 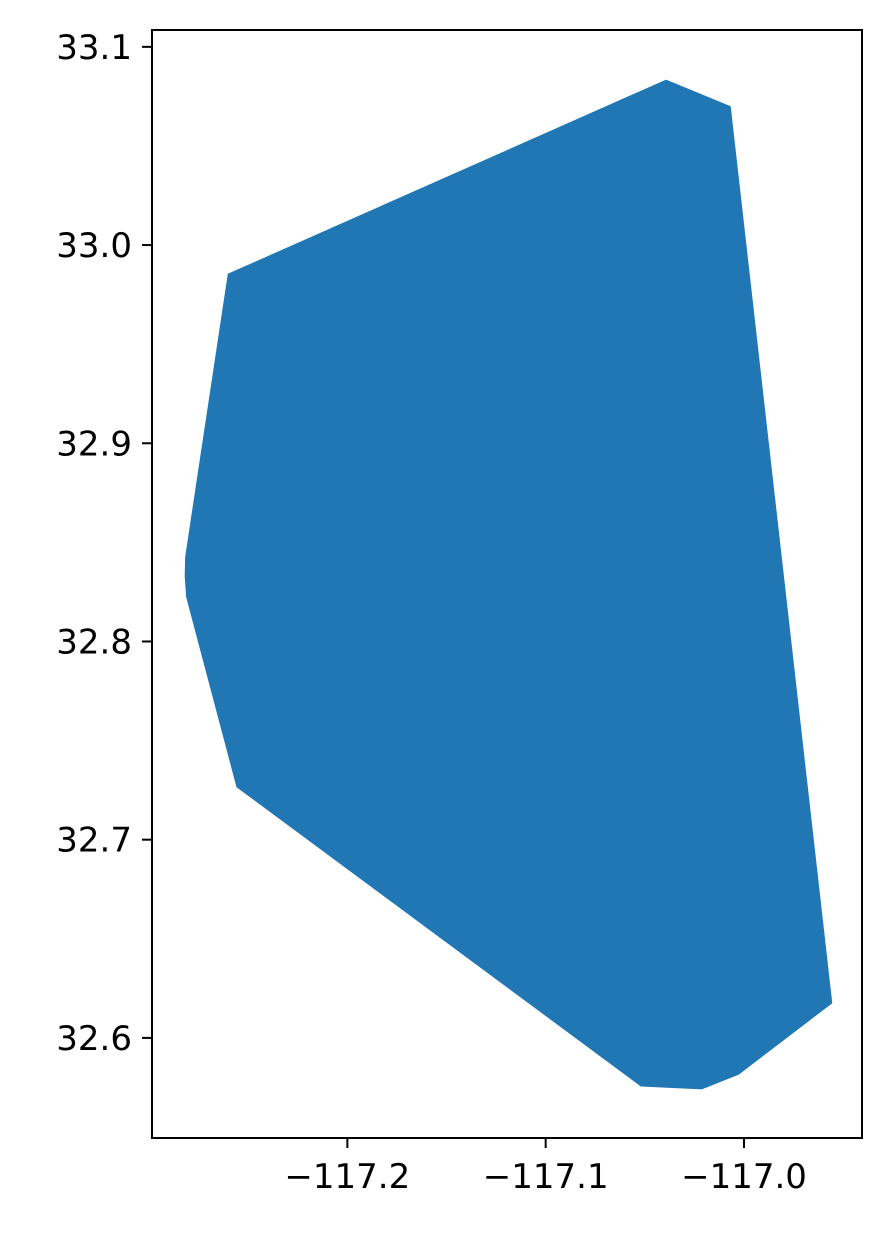 I want to click on y-tick-label: 33.0, so click(x=94, y=246).